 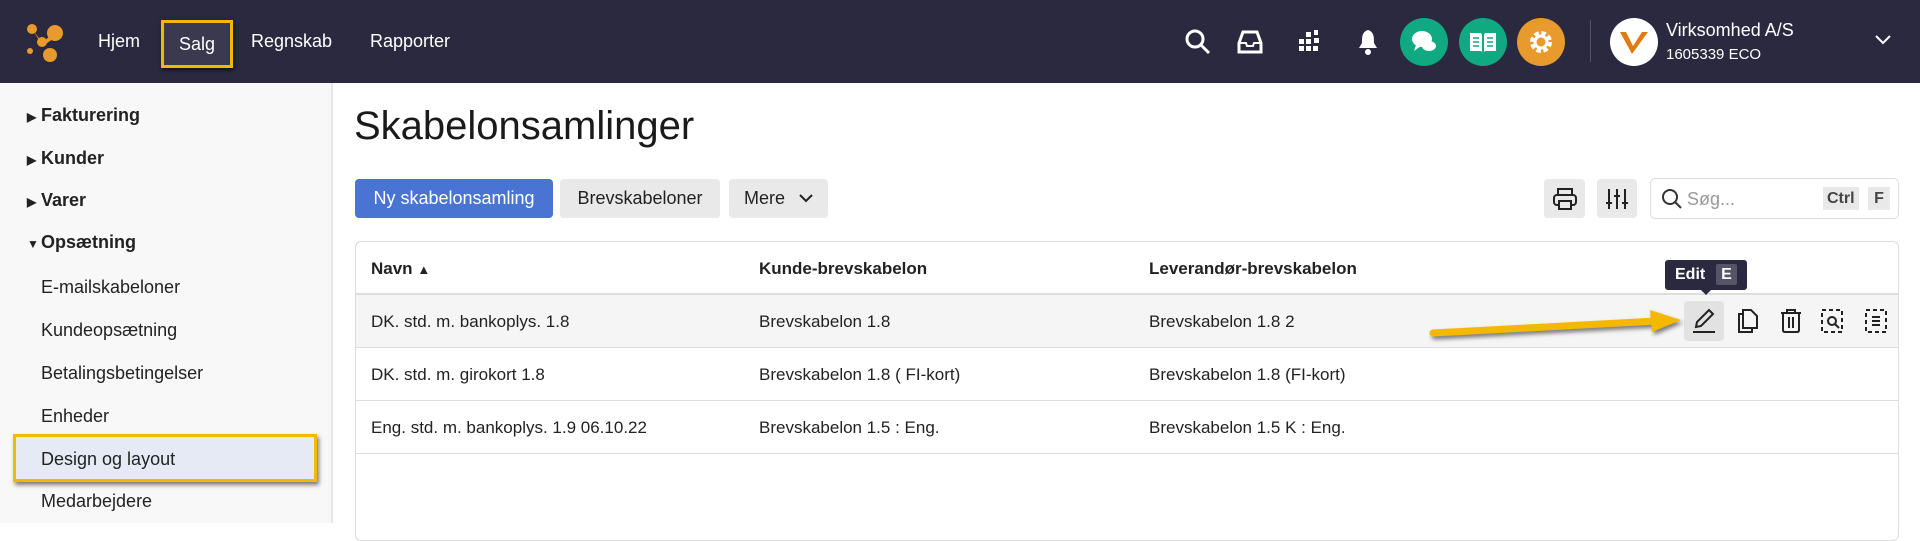 I want to click on company-avatar, so click(x=1634, y=42).